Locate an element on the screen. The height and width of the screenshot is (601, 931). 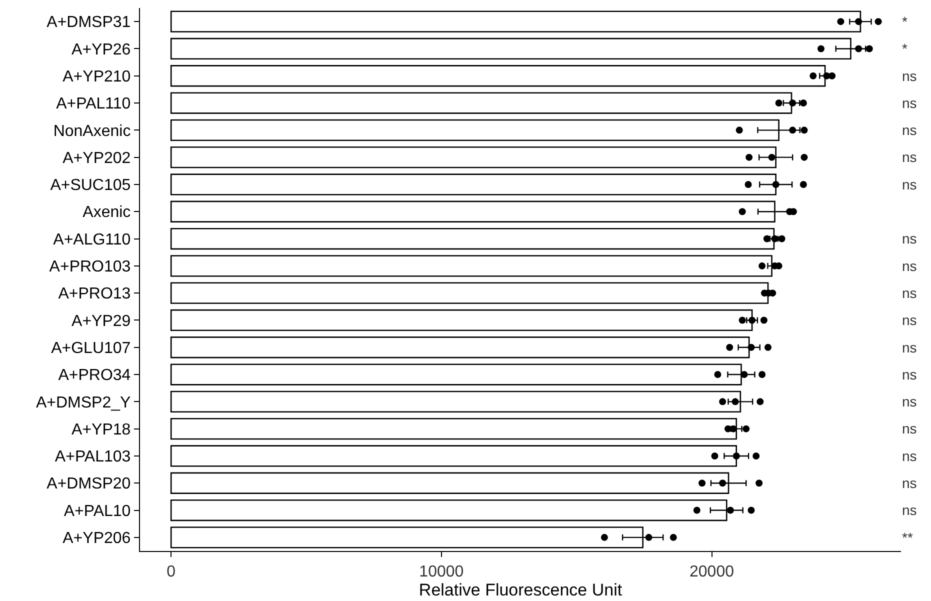
x-axis-title: Relative Fluorescence Unit is located at coordinates (520, 590).